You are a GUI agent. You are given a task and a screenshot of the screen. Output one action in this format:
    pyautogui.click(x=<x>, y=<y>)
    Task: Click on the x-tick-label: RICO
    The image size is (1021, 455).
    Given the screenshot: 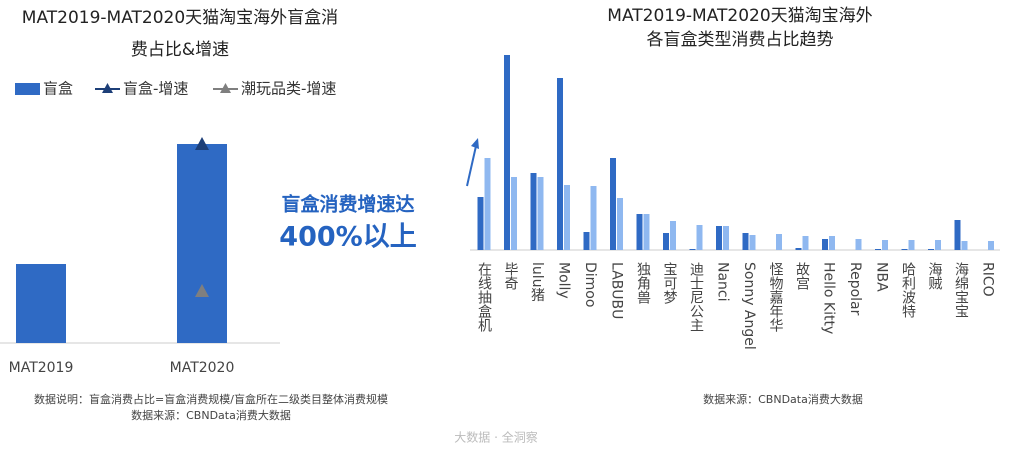 What is the action you would take?
    pyautogui.click(x=987, y=279)
    